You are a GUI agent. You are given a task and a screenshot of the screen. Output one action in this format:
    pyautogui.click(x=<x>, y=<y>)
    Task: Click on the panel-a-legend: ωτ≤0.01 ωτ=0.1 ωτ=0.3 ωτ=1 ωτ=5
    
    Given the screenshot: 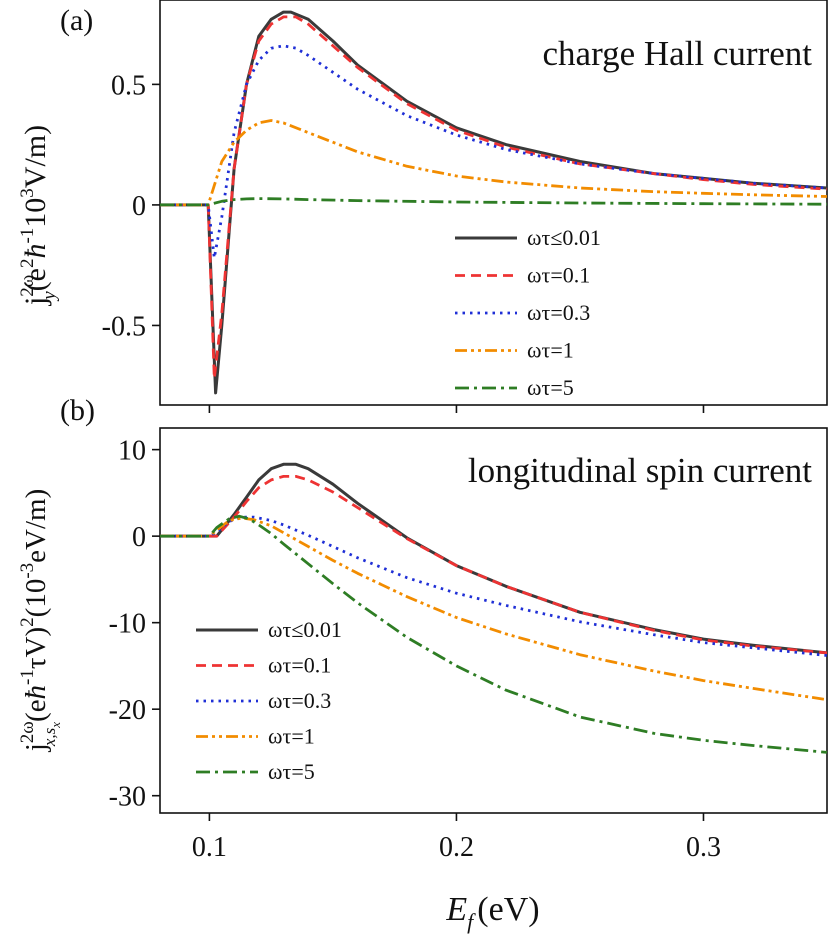 What is the action you would take?
    pyautogui.click(x=528, y=312)
    